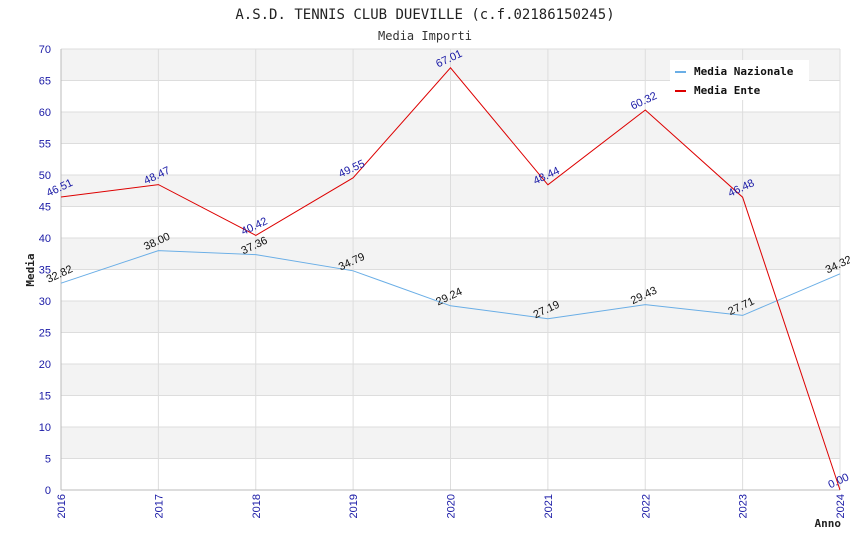 The image size is (850, 550). Describe the element at coordinates (45, 50) in the screenshot. I see `y-tick-label: 70` at that location.